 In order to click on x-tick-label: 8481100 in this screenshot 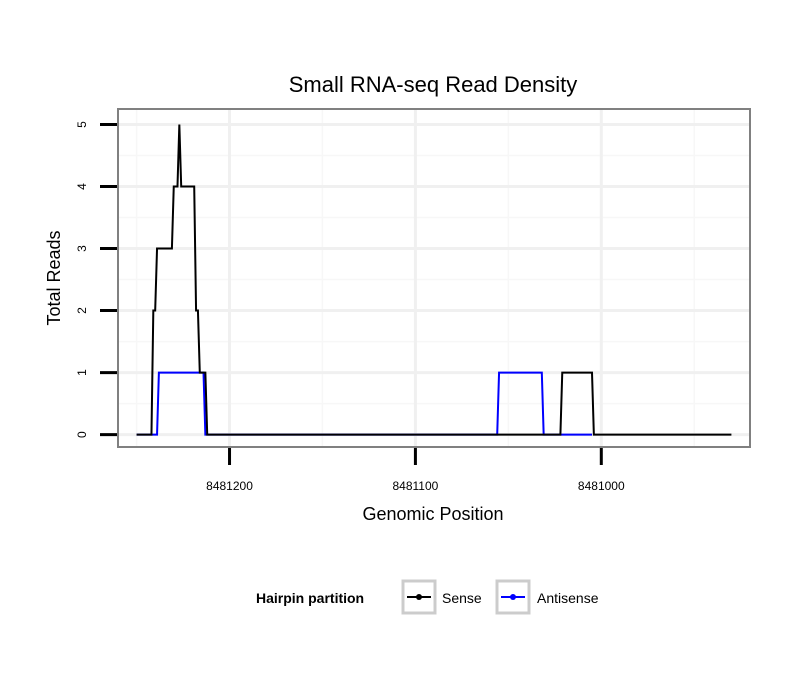, I will do `click(415, 486)`.